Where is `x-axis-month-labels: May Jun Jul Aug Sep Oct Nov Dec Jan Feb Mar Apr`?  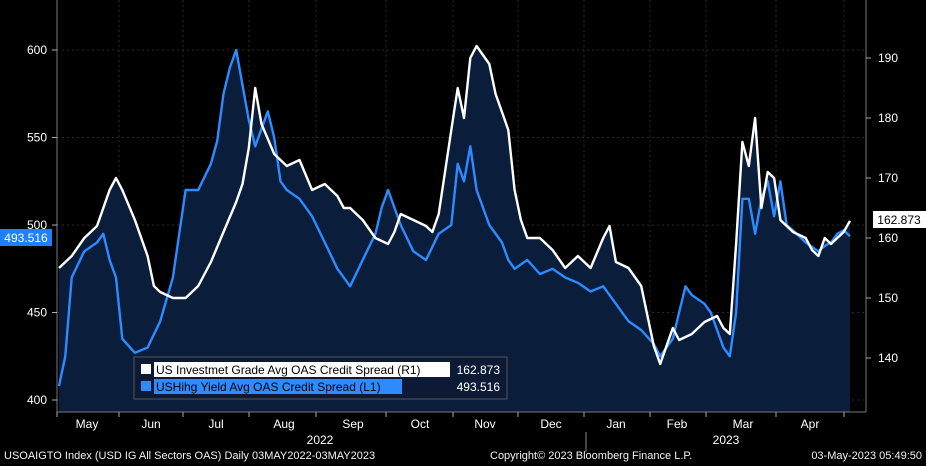 x-axis-month-labels: May Jun Jul Aug Sep Oct Nov Dec Jan Feb Mar Apr is located at coordinates (450, 421).